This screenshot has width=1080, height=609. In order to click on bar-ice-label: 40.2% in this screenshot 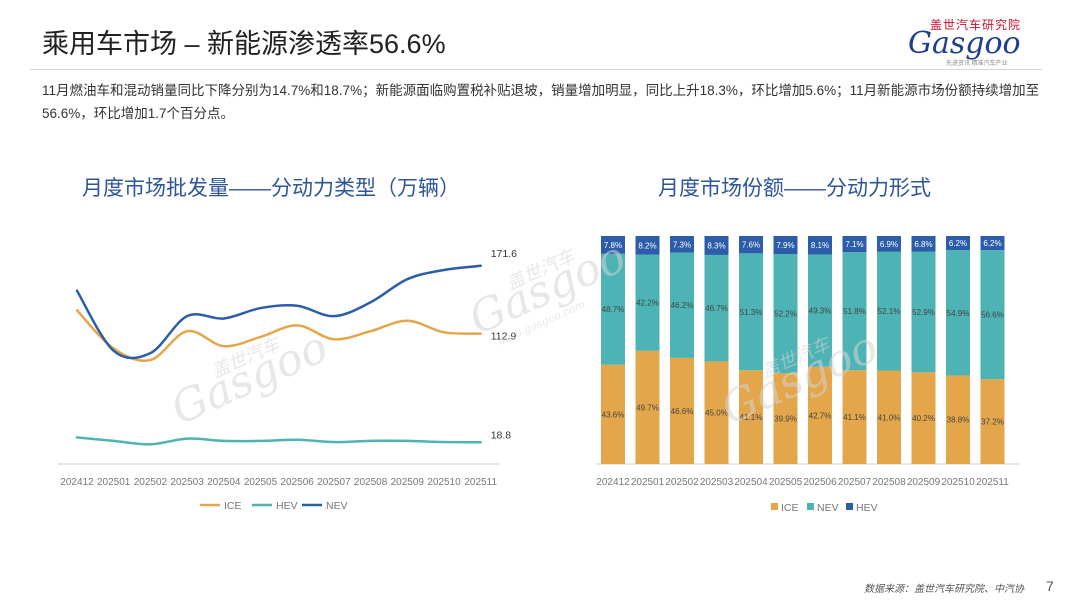, I will do `click(923, 418)`.